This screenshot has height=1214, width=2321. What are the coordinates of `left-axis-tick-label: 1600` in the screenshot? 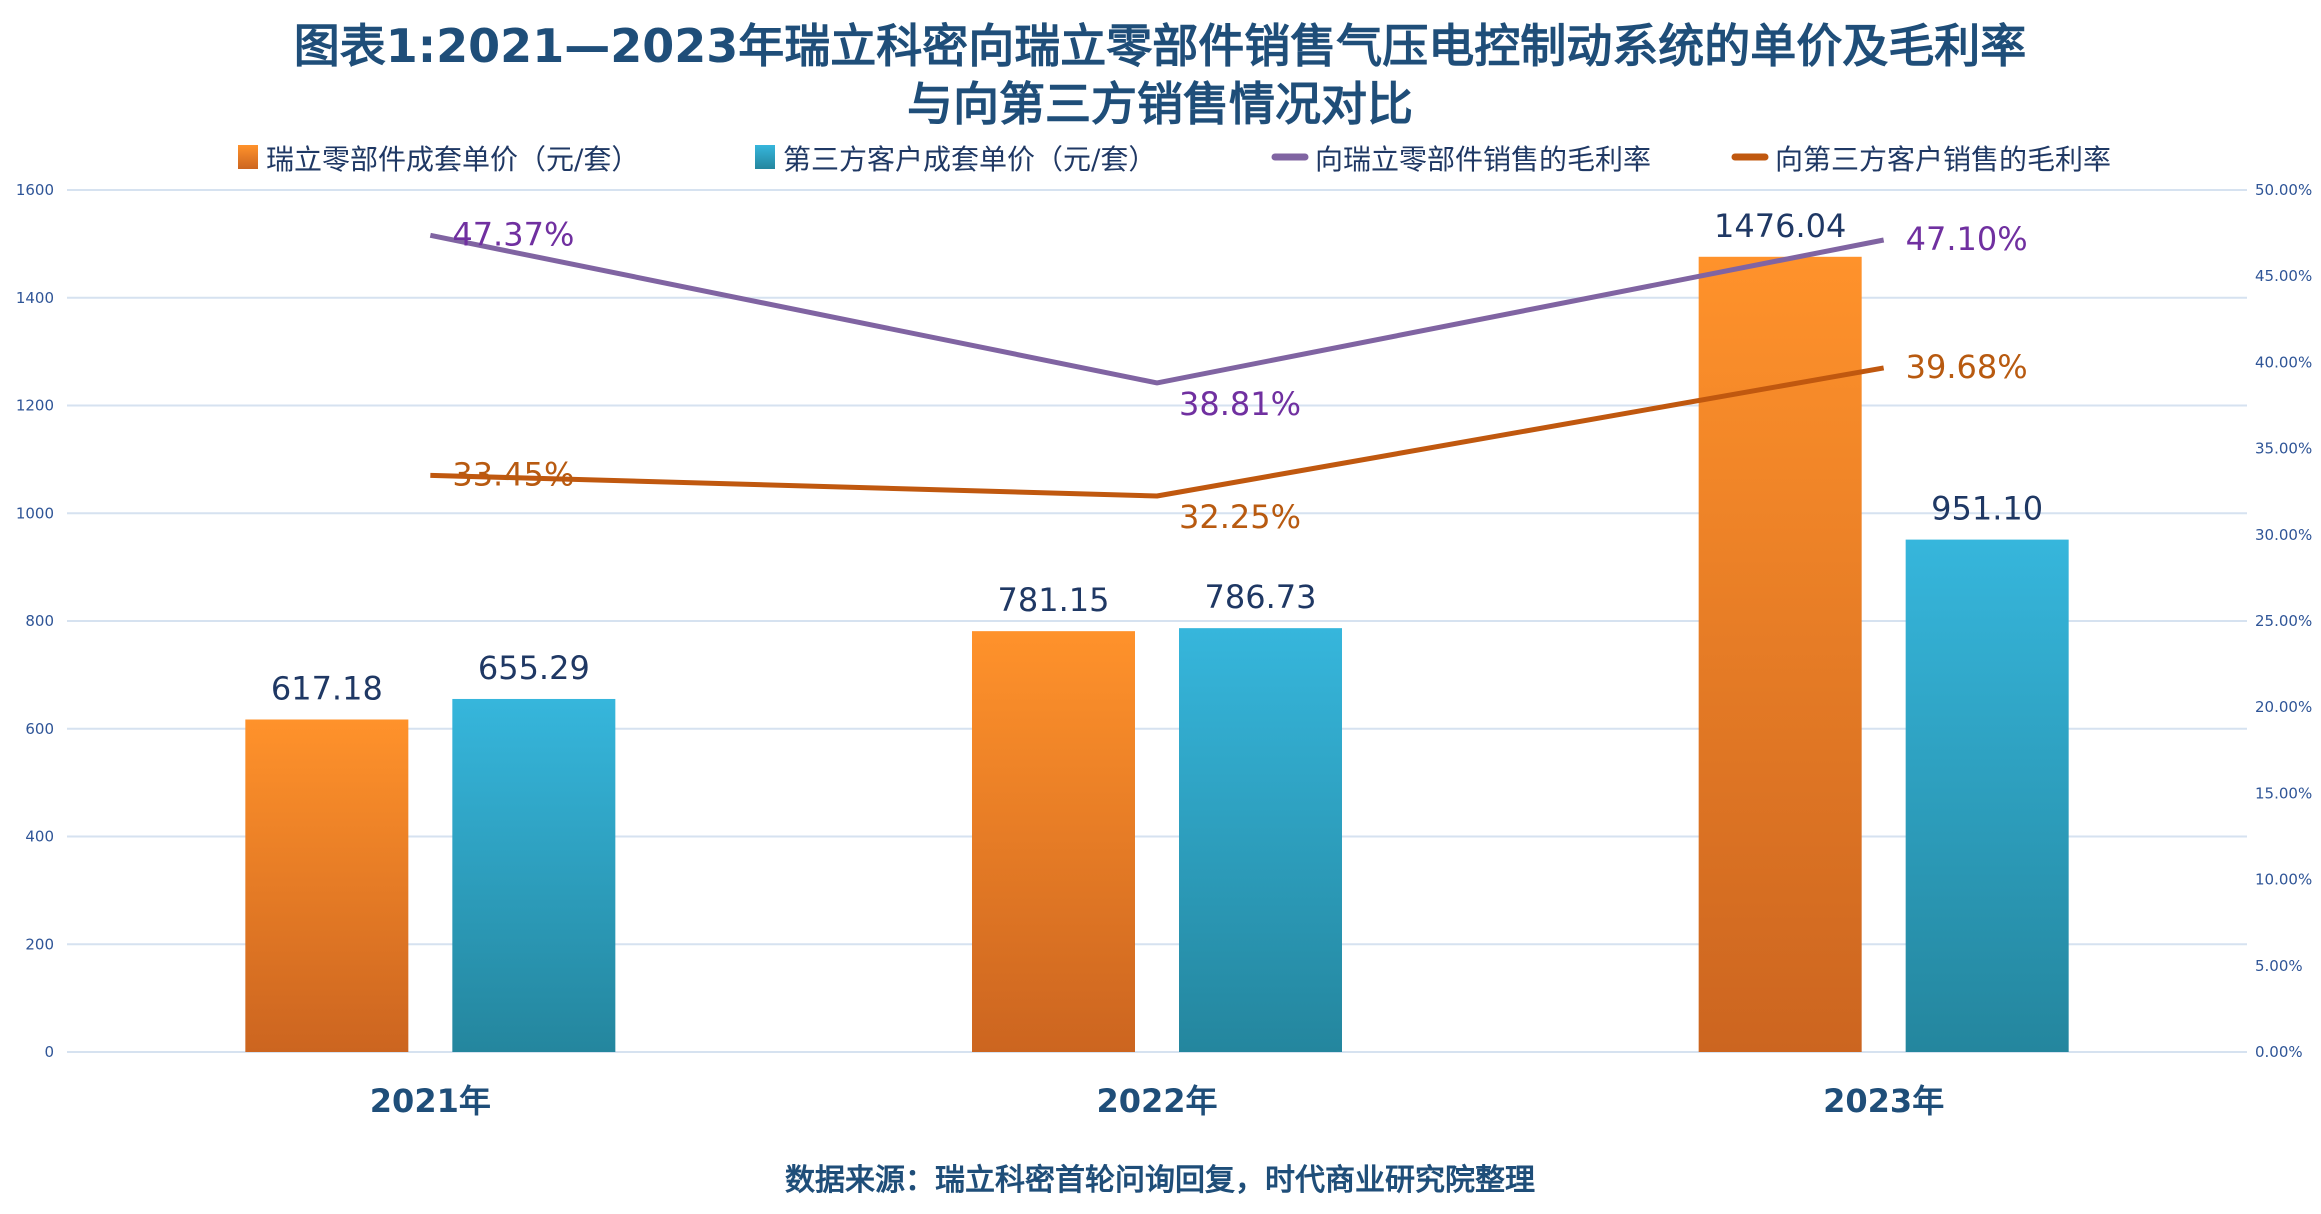 It's located at (35, 190).